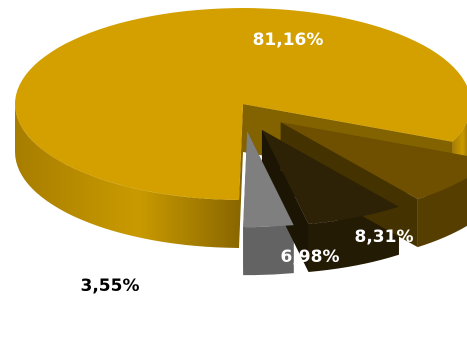  Describe the element at coordinates (110, 286) in the screenshot. I see `slice-label-3: 3,55%` at that location.